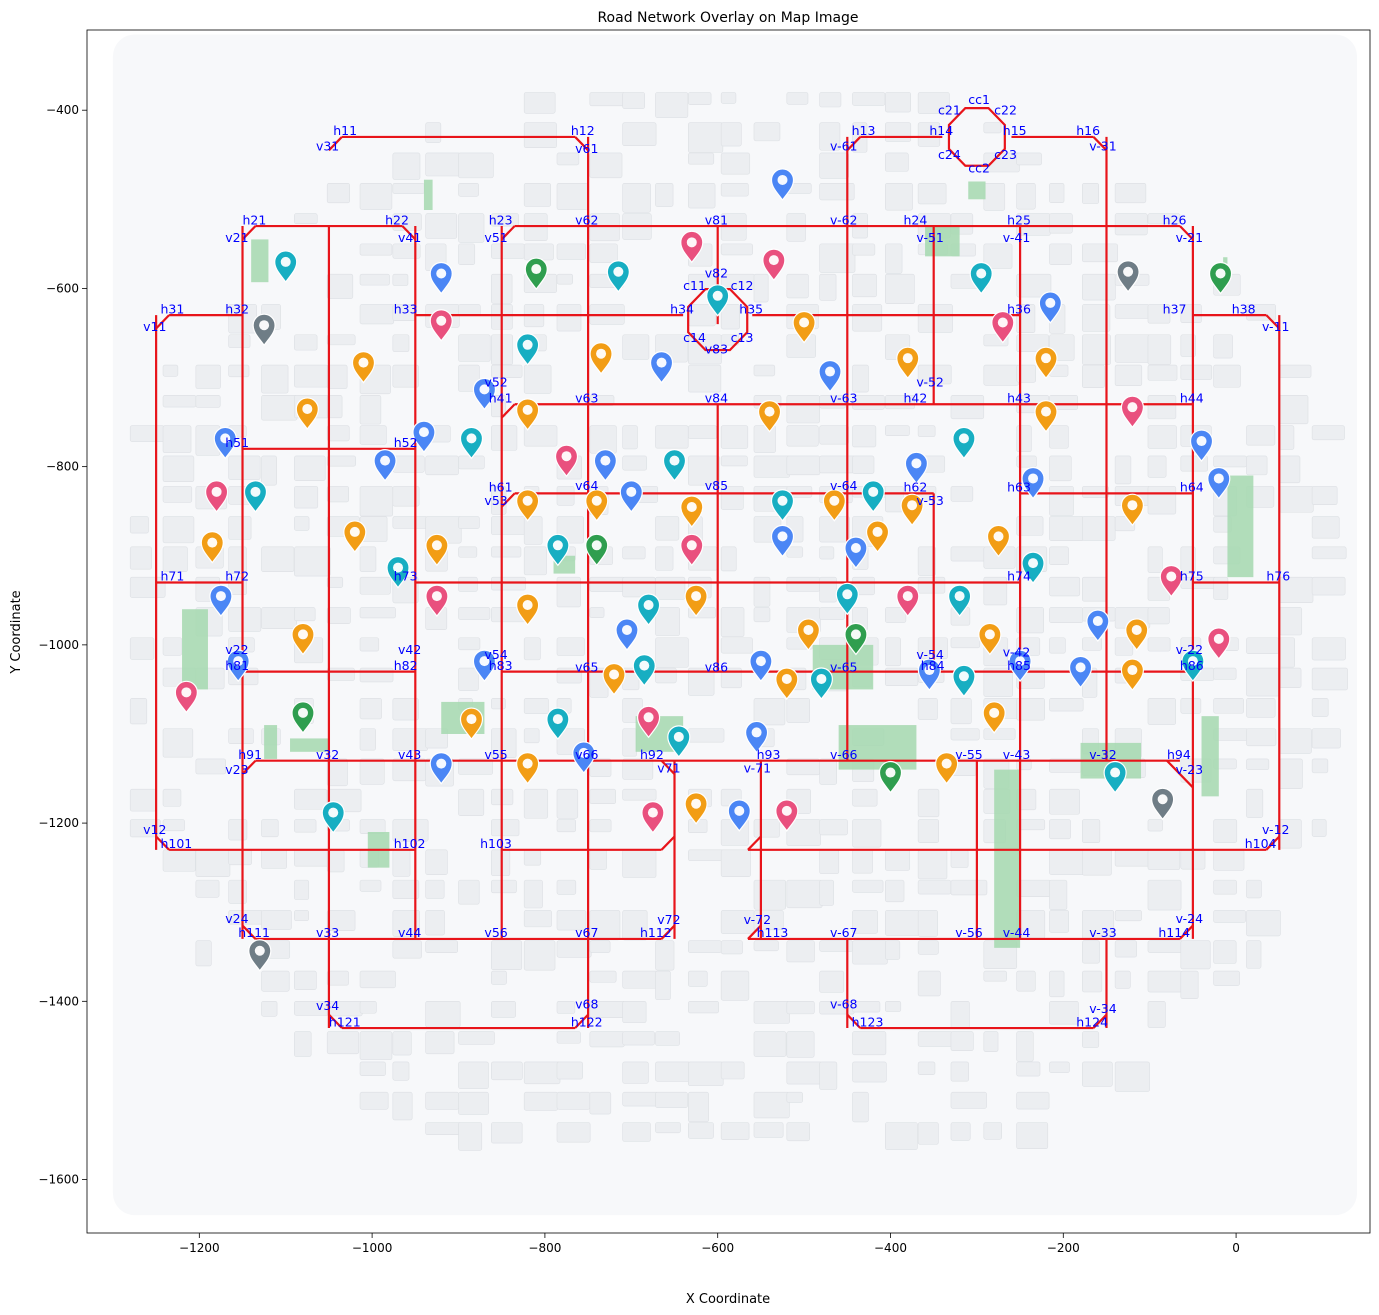 The image size is (1379, 1315). I want to click on node-label: h42, so click(915, 397).